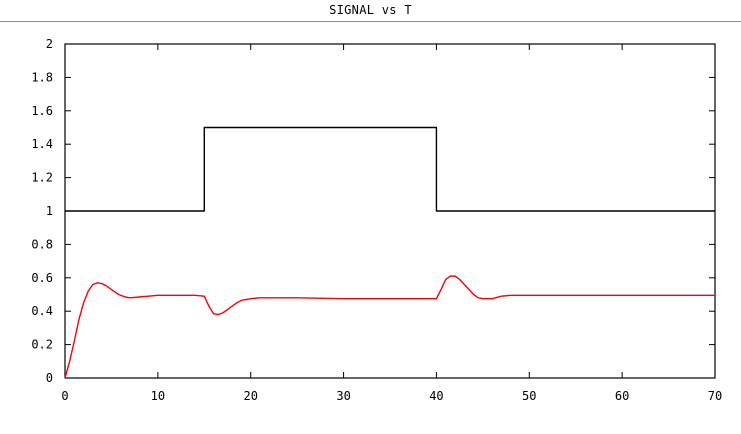 The image size is (741, 434). Describe the element at coordinates (49, 378) in the screenshot. I see `y-tick-label: 0` at that location.